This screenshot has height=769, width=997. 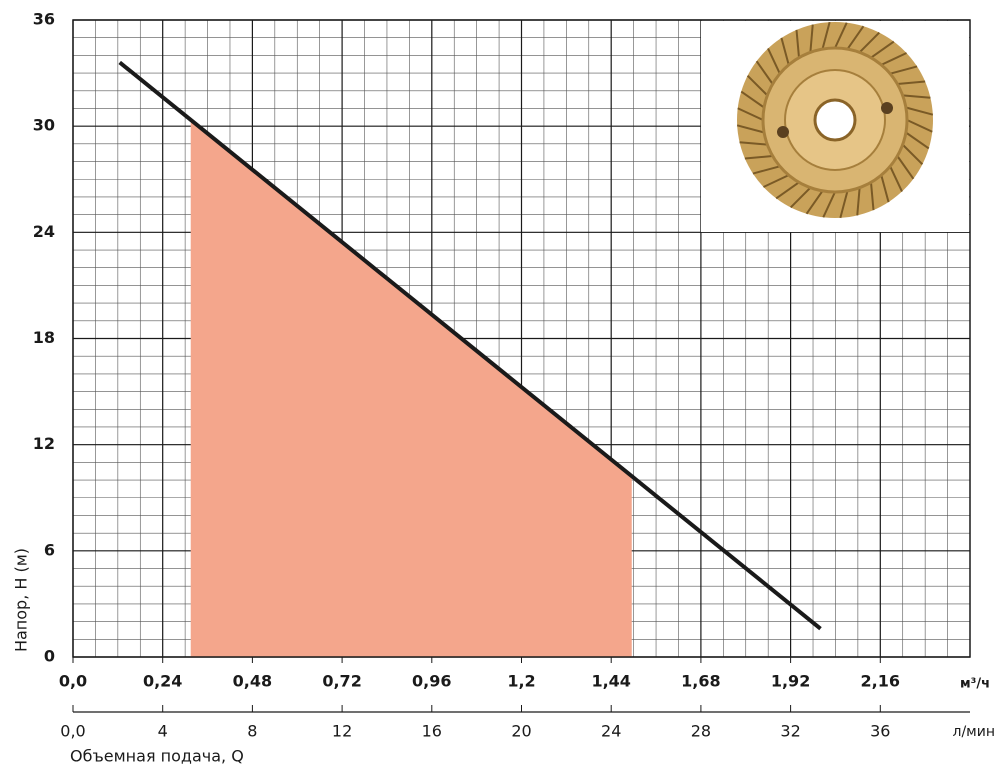 I want to click on y-tick-label: 0, so click(x=49, y=656).